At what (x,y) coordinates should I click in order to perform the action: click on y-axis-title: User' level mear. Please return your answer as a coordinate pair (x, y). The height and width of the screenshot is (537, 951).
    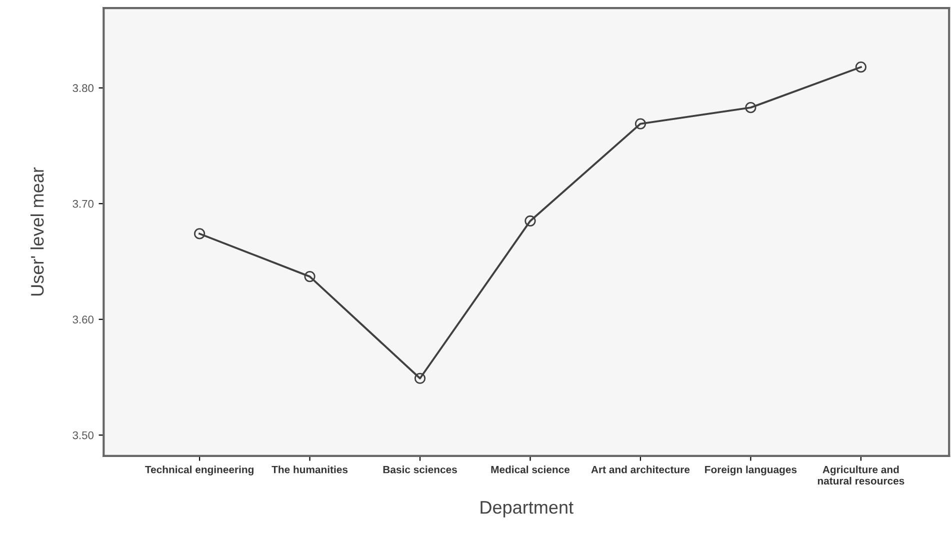
    Looking at the image, I should click on (37, 231).